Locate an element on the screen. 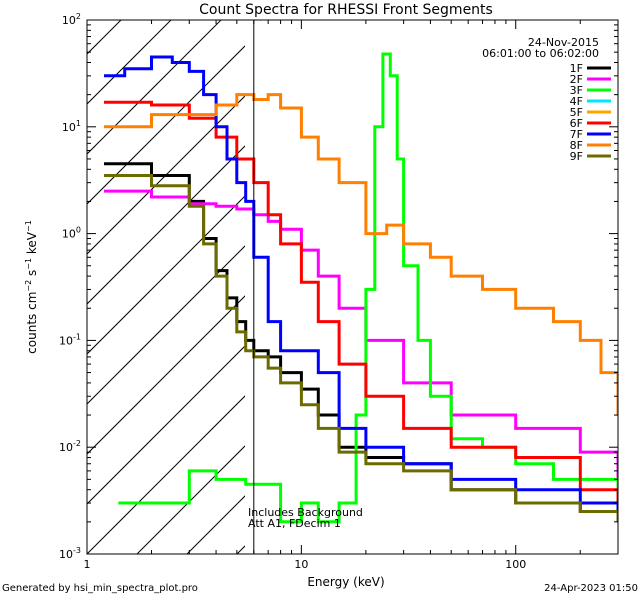 The width and height of the screenshot is (640, 600). legend-label-4F: 4F is located at coordinates (576, 101).